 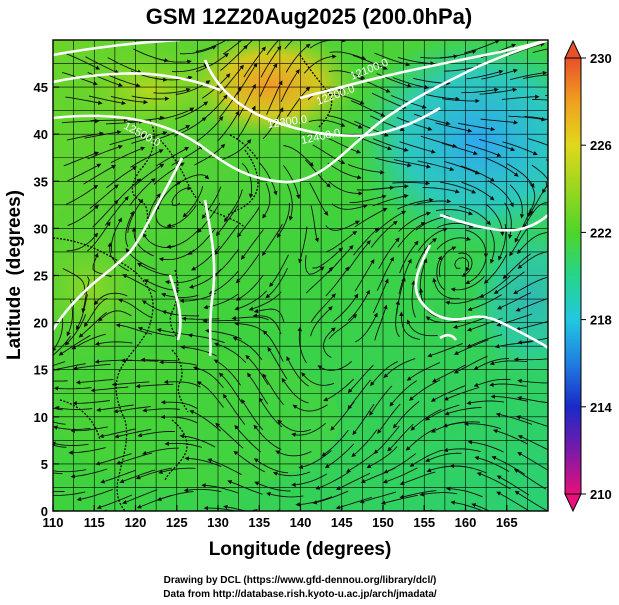 I want to click on map-title: GSM 12Z20Aug2025 (200.0hPa), so click(x=309, y=16).